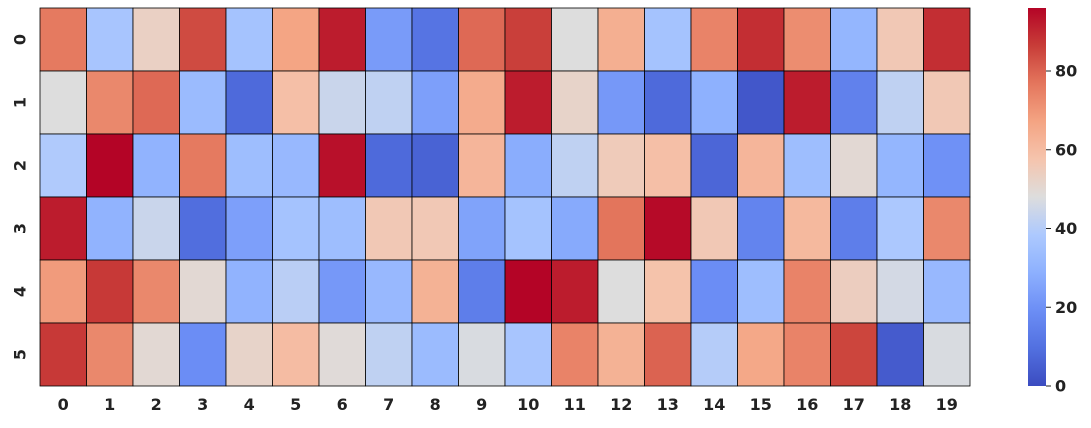  I want to click on heatmap-cell-r5-c5, so click(296, 354).